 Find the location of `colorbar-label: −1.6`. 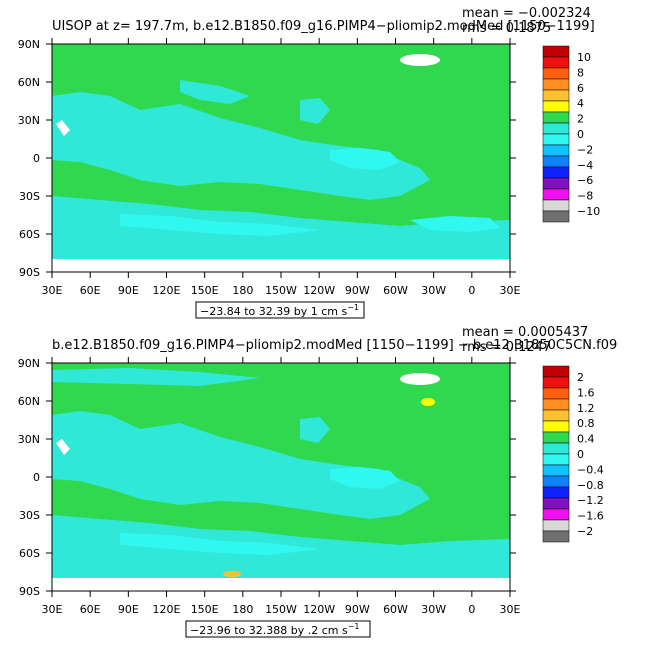

colorbar-label: −1.6 is located at coordinates (590, 516).